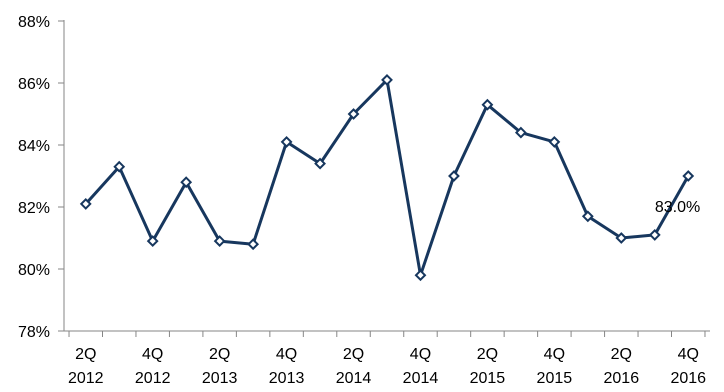 This screenshot has width=724, height=392. I want to click on data-labels: 83.0%, so click(677, 207).